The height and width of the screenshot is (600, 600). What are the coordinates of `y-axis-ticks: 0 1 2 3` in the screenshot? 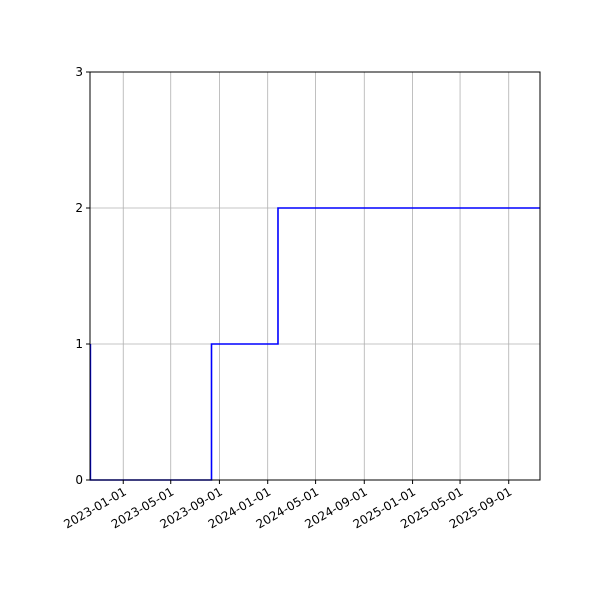 It's located at (82, 276).